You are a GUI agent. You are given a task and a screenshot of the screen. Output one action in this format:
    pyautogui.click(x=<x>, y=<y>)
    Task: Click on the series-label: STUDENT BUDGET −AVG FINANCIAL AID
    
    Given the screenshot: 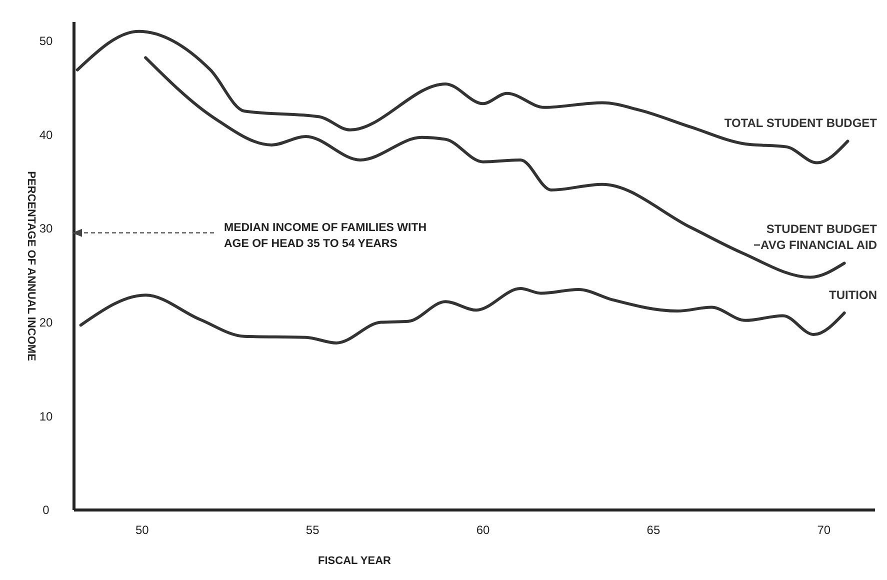 What is the action you would take?
    pyautogui.click(x=816, y=237)
    